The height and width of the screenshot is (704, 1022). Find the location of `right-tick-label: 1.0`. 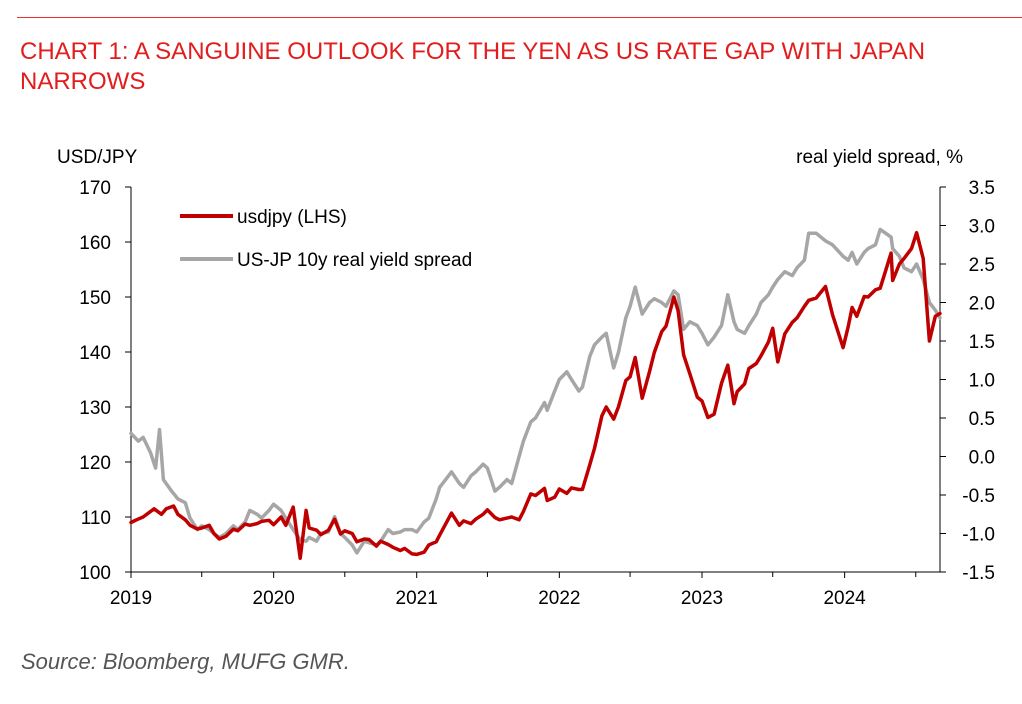

right-tick-label: 1.0 is located at coordinates (982, 381).